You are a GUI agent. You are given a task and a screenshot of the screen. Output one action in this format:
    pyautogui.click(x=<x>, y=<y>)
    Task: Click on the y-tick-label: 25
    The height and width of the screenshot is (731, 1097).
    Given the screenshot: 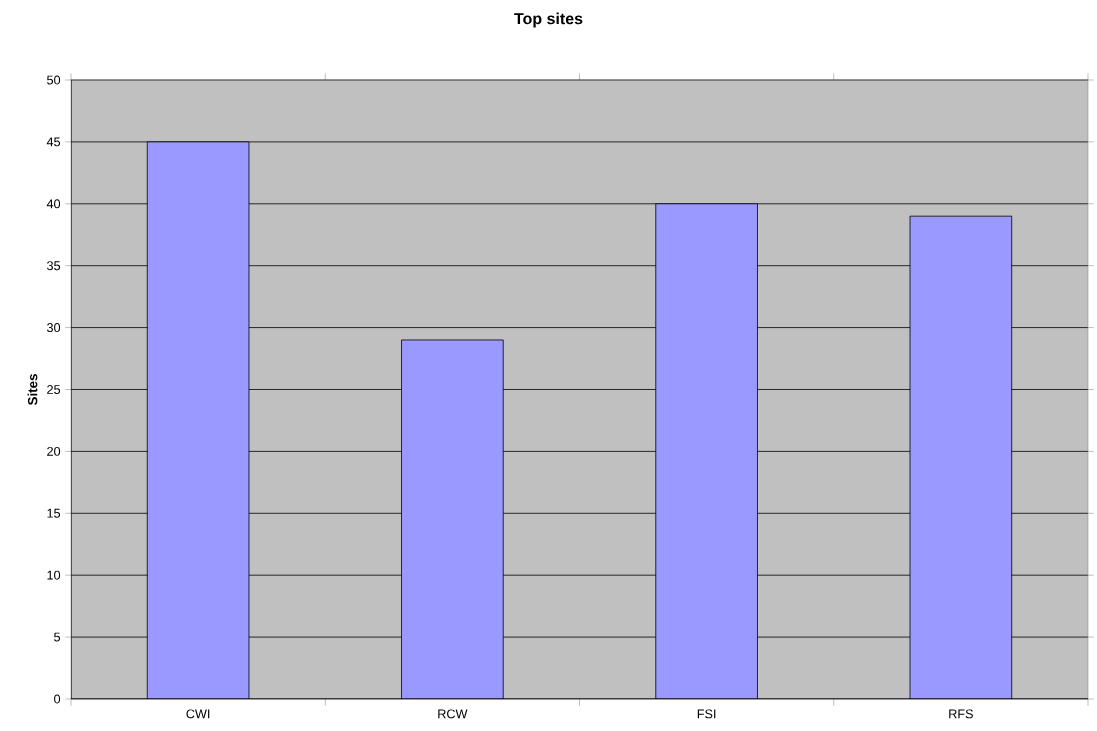 What is the action you would take?
    pyautogui.click(x=54, y=389)
    